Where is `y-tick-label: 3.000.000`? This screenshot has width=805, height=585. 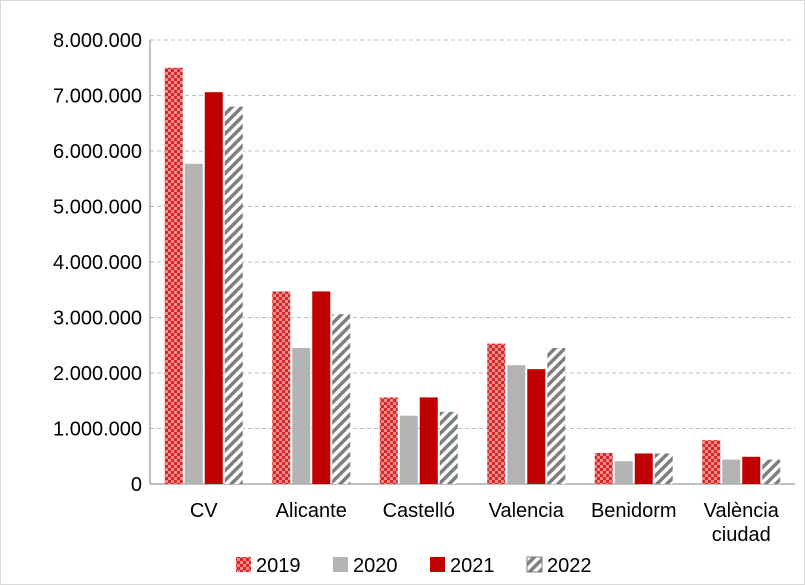 y-tick-label: 3.000.000 is located at coordinates (97, 319).